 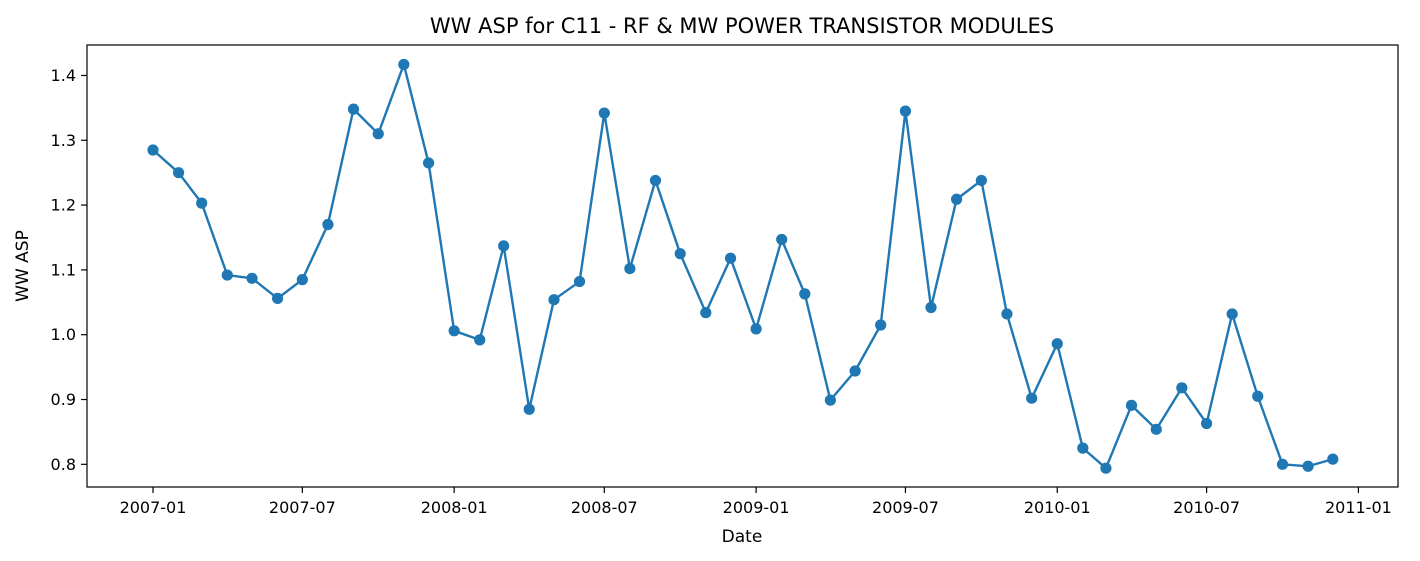 I want to click on x-tick-label: 2010-01, so click(x=1057, y=507).